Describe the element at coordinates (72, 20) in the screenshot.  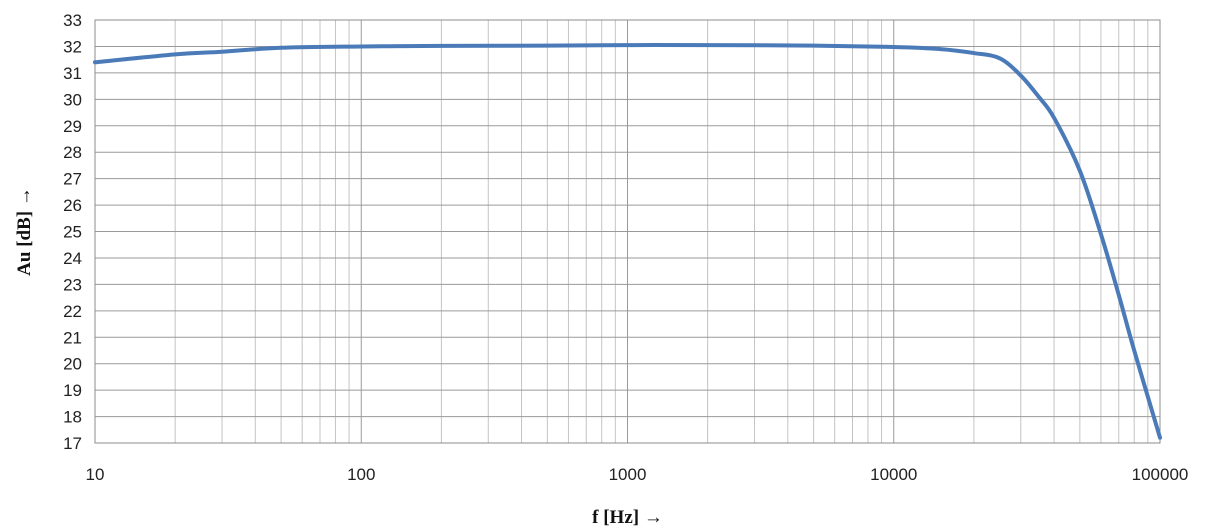
I see `y-tick-label: 33` at that location.